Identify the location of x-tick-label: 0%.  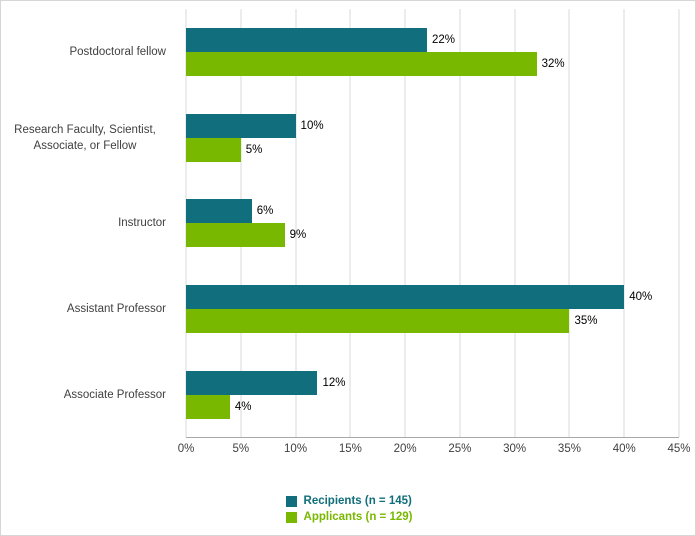
(186, 449).